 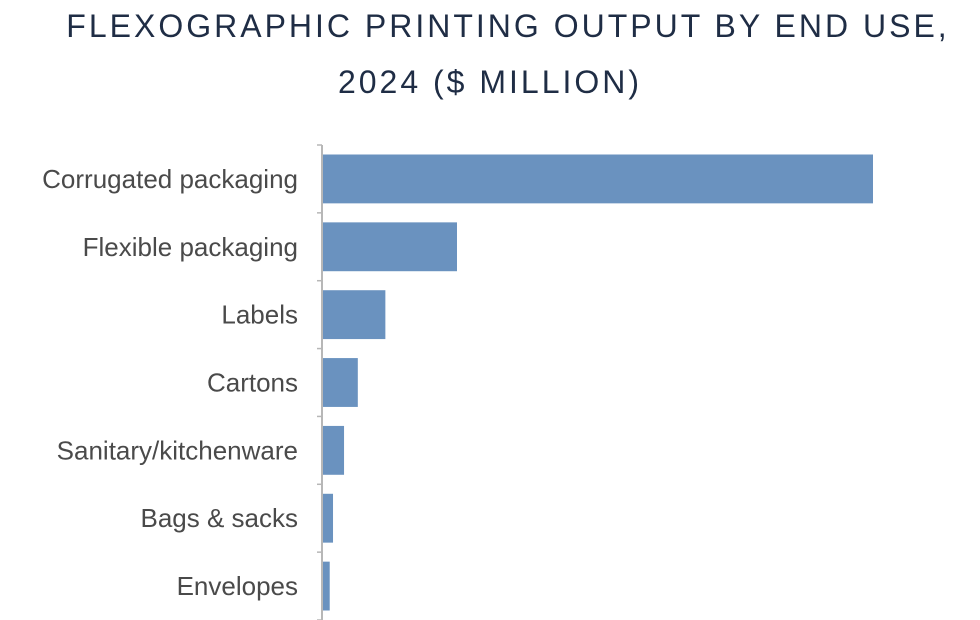 What do you see at coordinates (508, 26) in the screenshot?
I see `chart-title-line-1: FLEXOGRAPHIC PRINTING OUTPUT BY END USE,` at bounding box center [508, 26].